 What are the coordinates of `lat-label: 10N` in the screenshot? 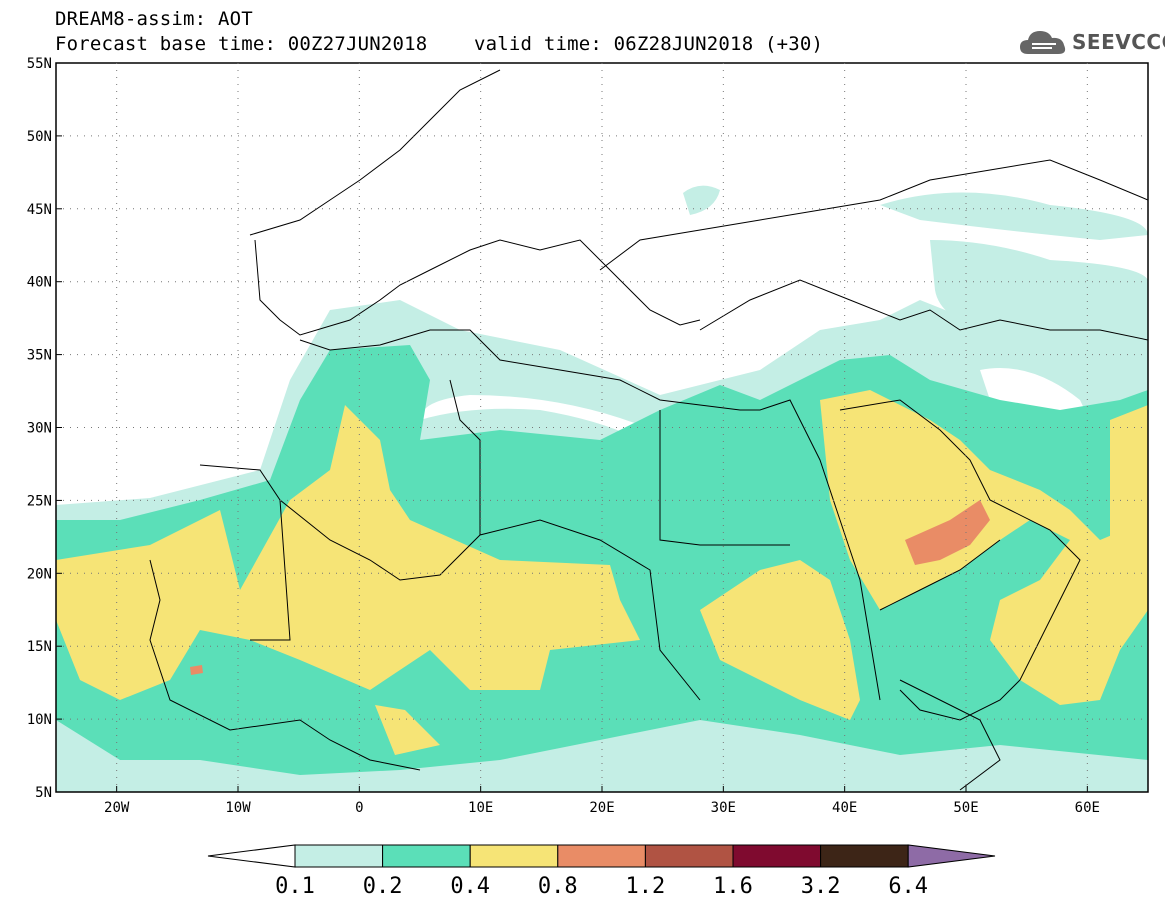 It's located at (39, 720).